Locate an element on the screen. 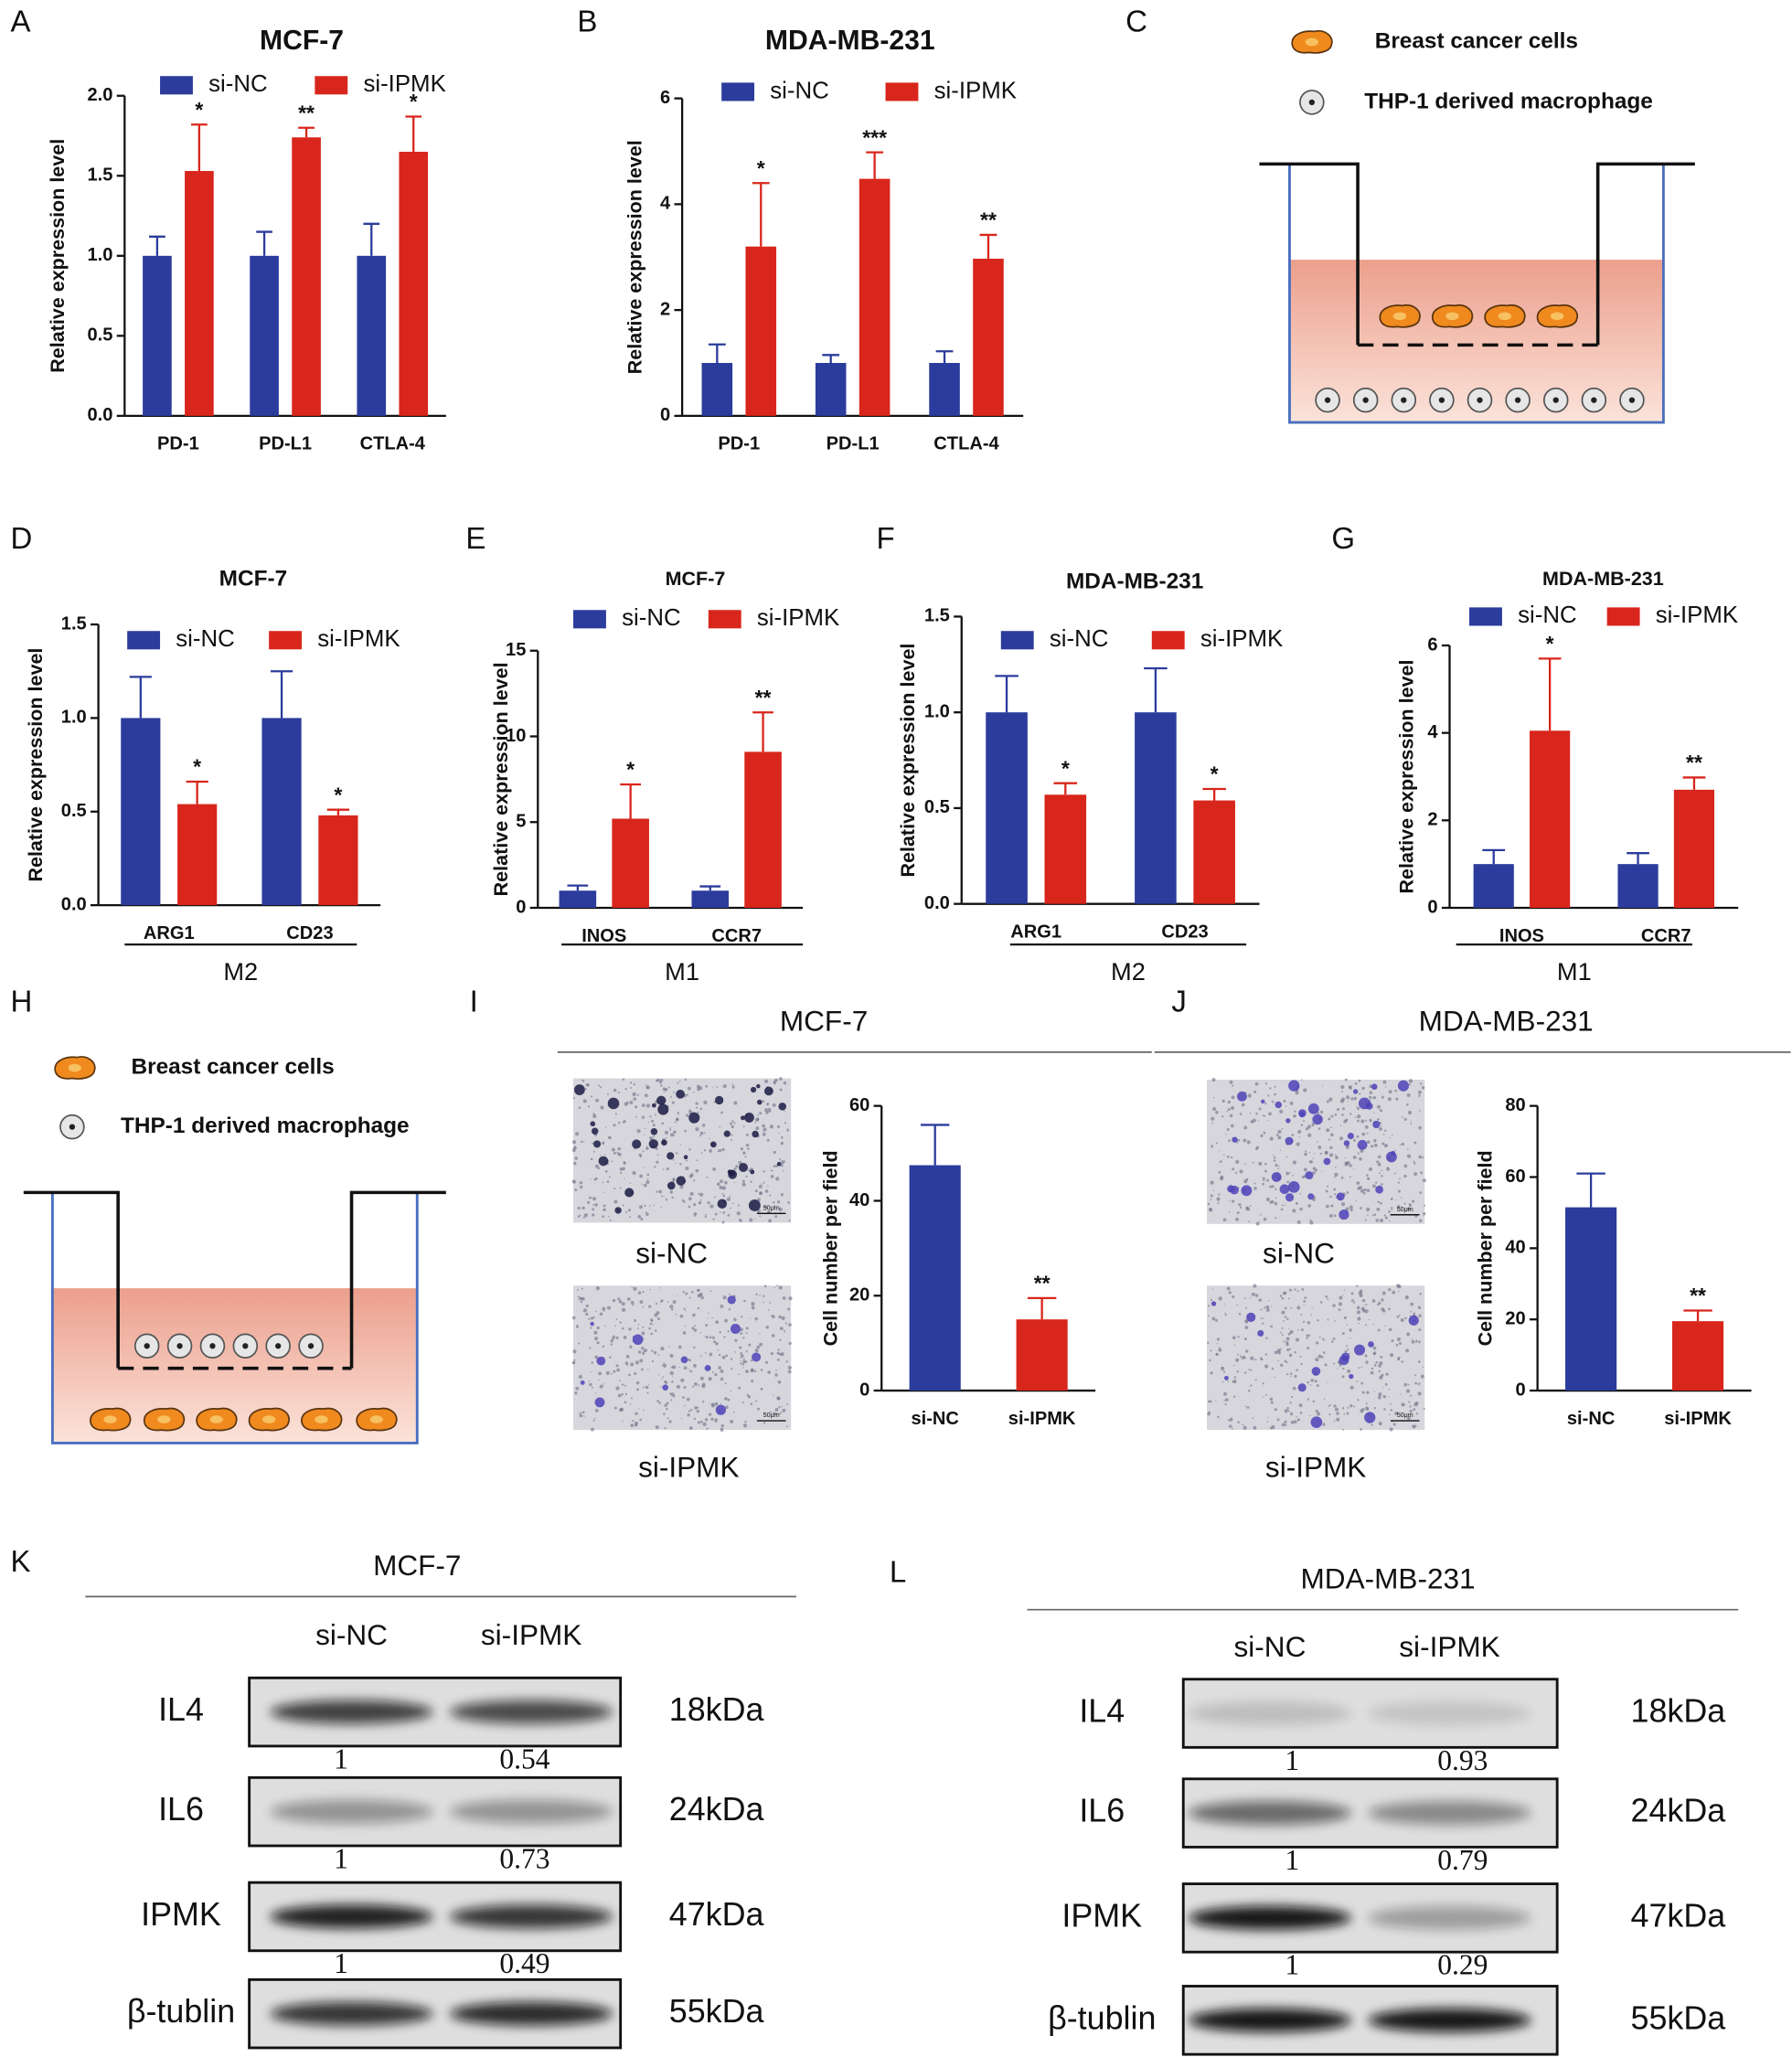 Image resolution: width=1792 pixels, height=2057 pixels. band is located at coordinates (351, 1812).